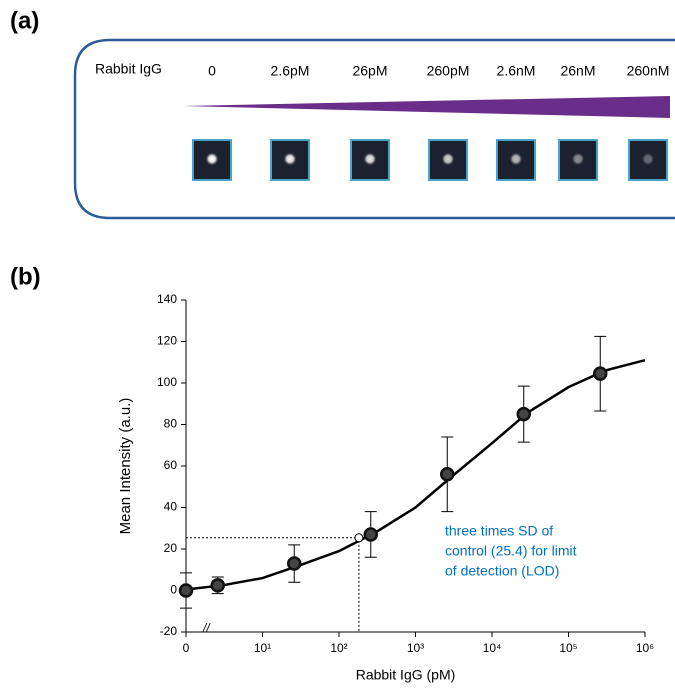 The width and height of the screenshot is (675, 691). Describe the element at coordinates (169, 631) in the screenshot. I see `y-tick-label: -20` at that location.